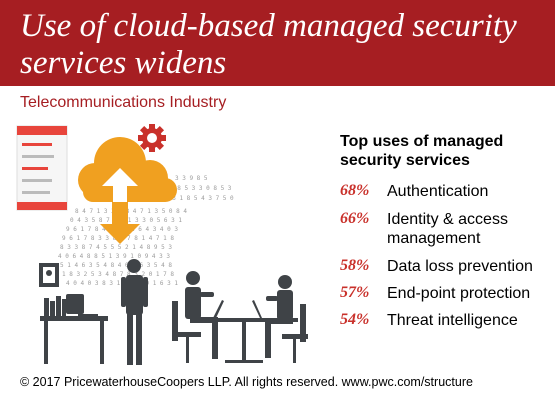  What do you see at coordinates (355, 292) in the screenshot?
I see `use-percentage: 57%` at bounding box center [355, 292].